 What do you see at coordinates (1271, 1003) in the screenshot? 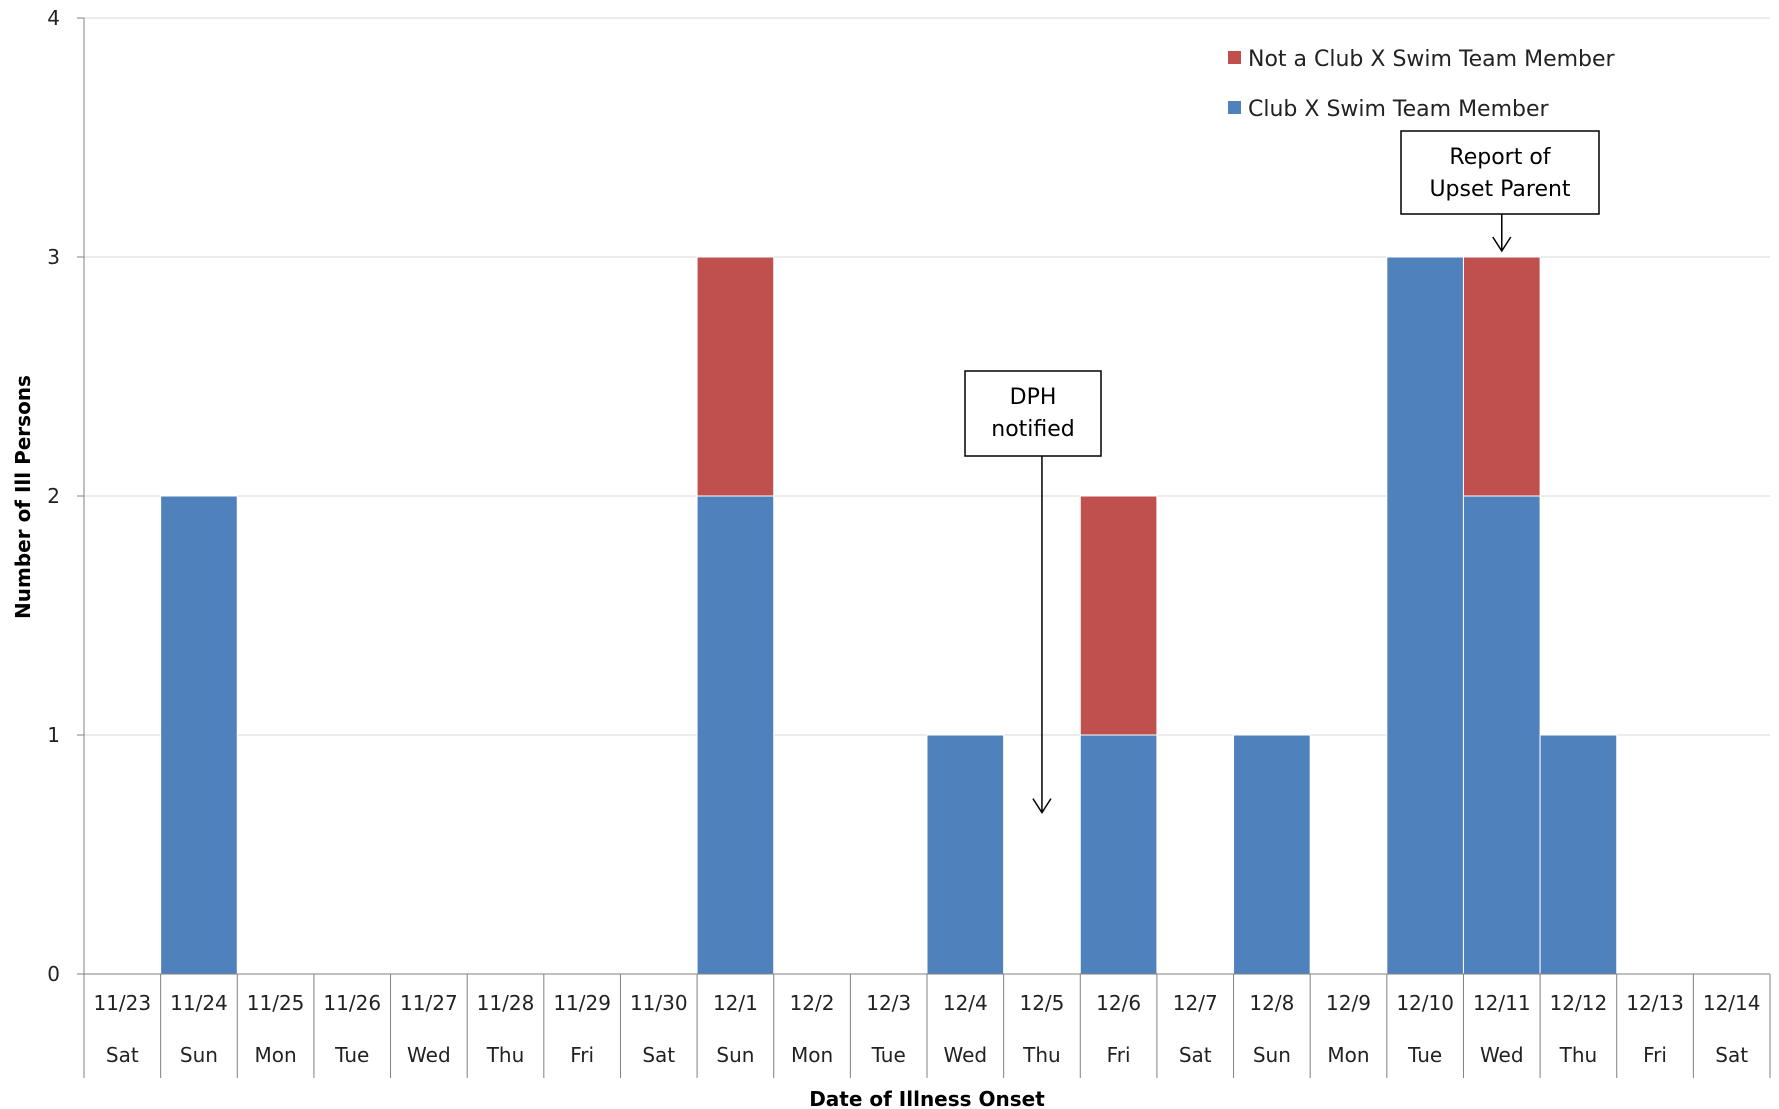
I see `x-tick-label: 12/8` at bounding box center [1271, 1003].